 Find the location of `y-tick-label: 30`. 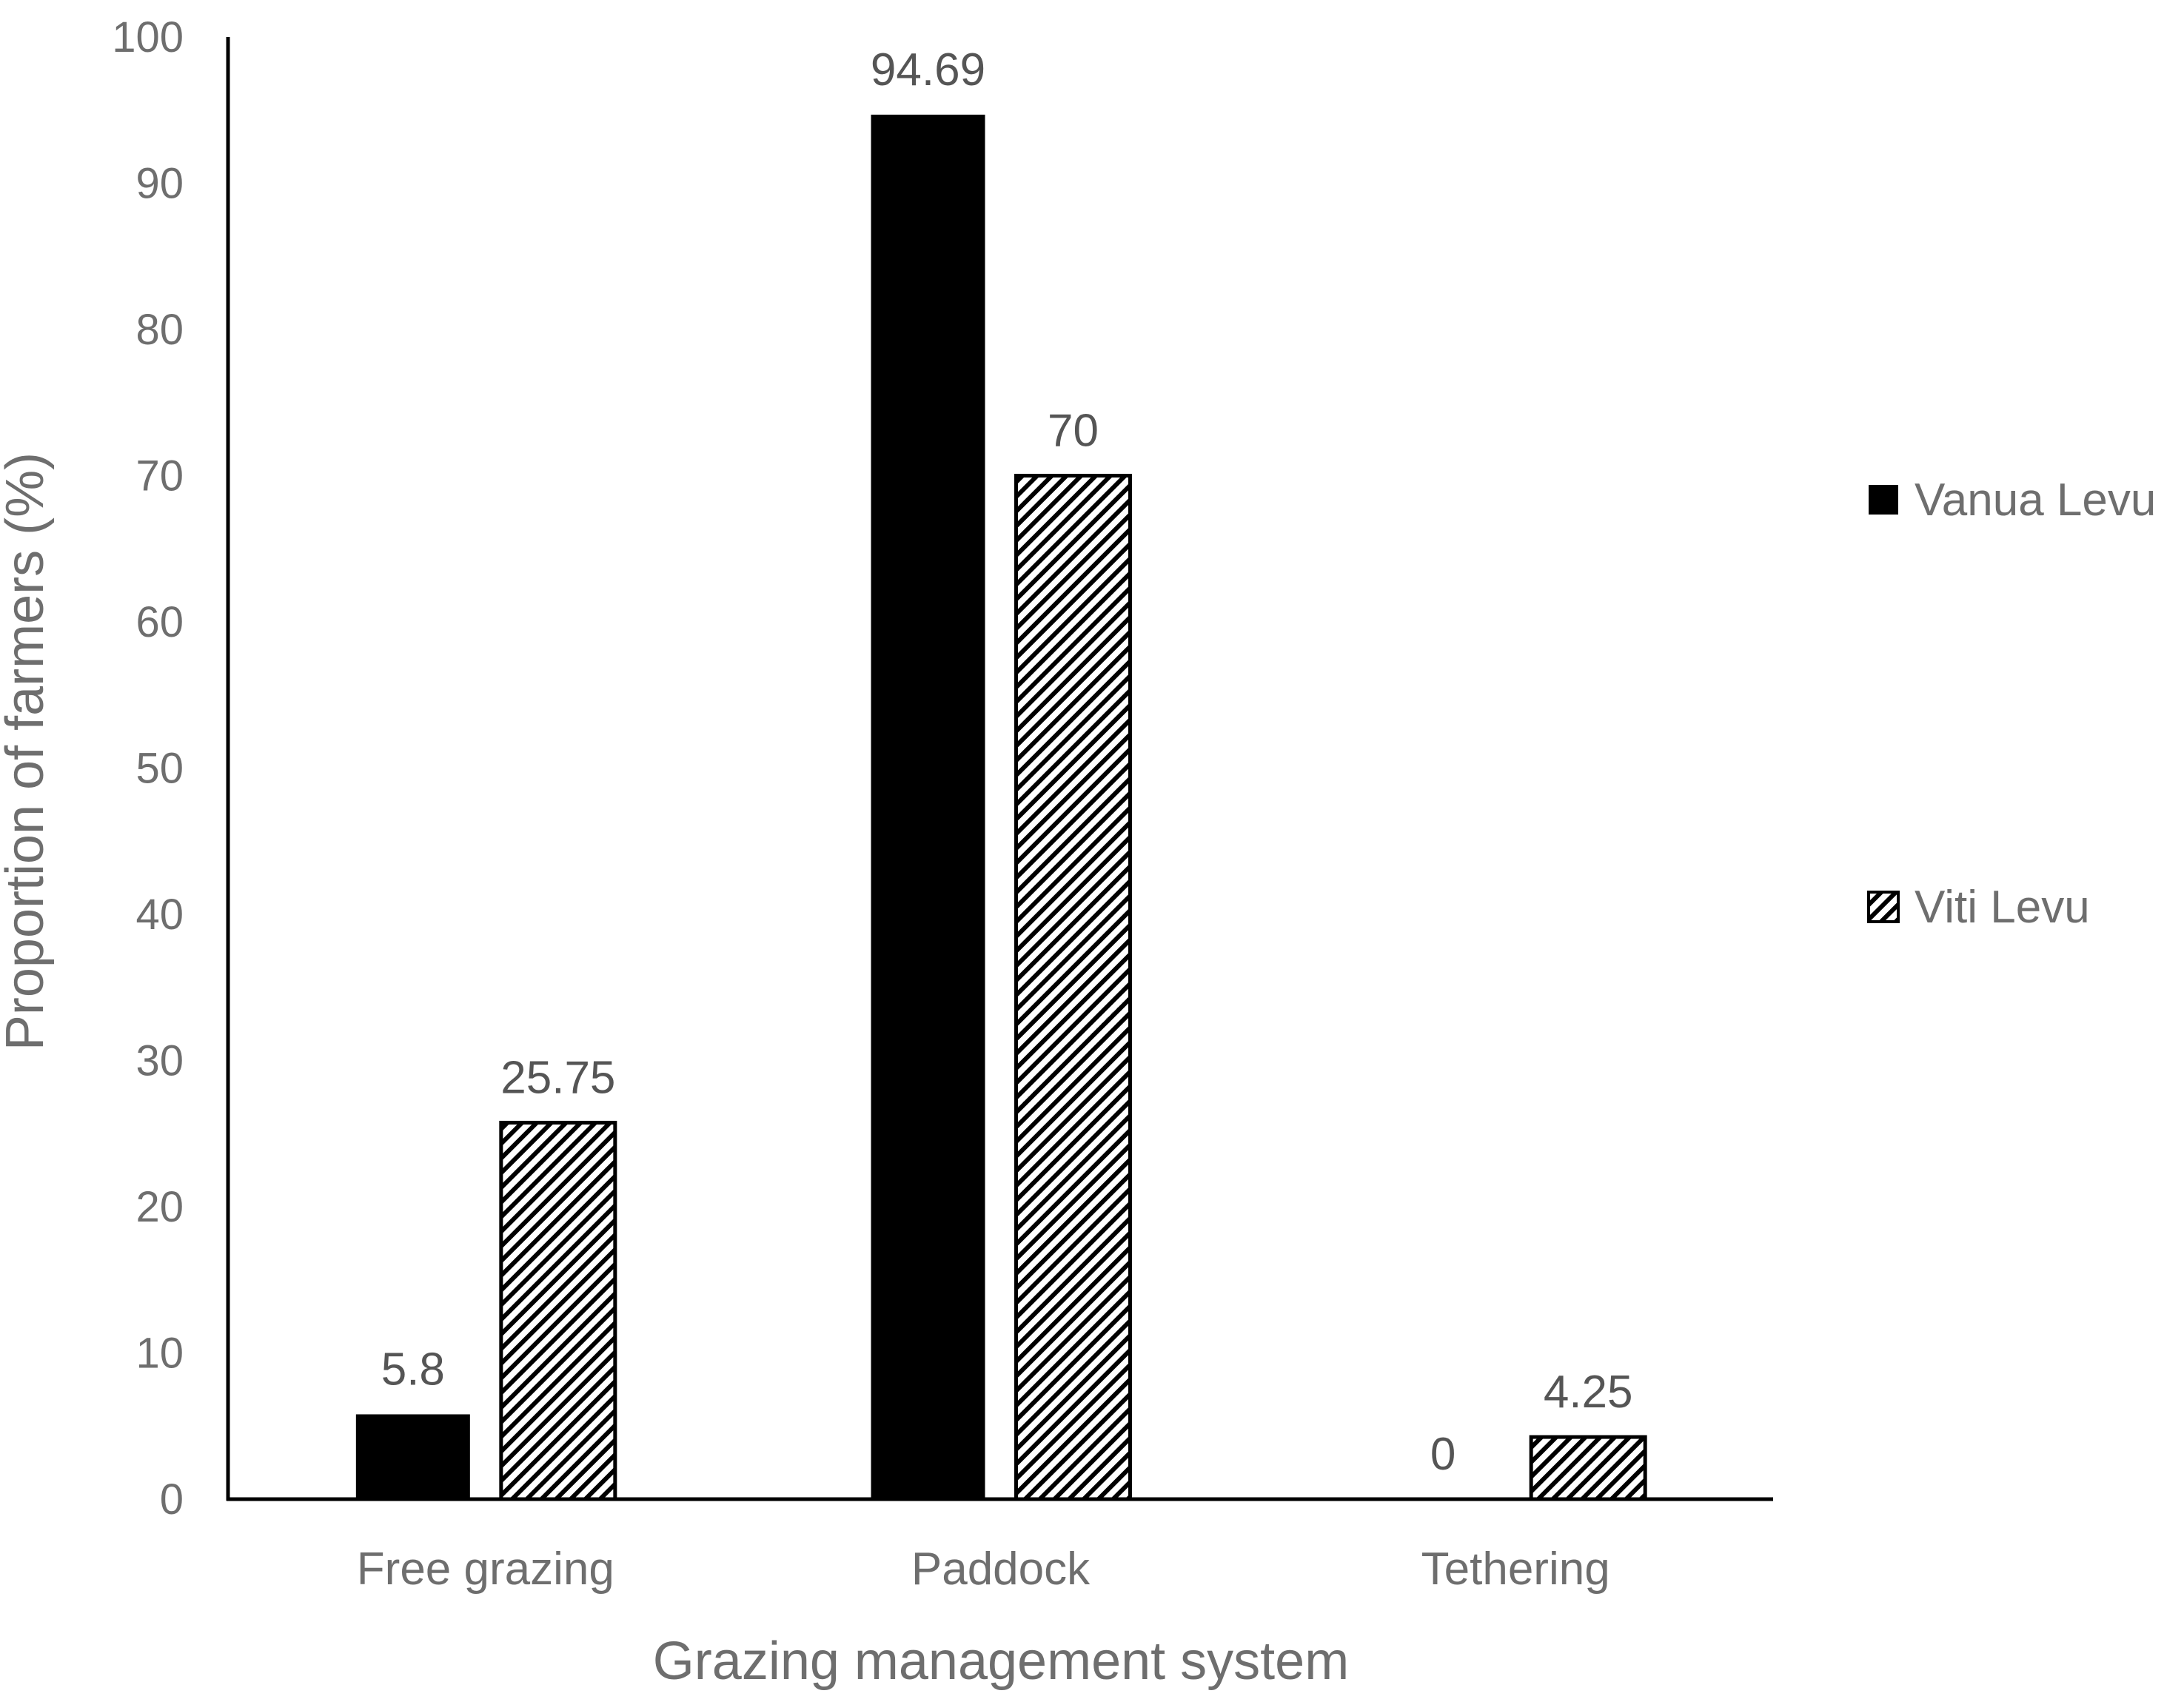

y-tick-label: 30 is located at coordinates (159, 1061).